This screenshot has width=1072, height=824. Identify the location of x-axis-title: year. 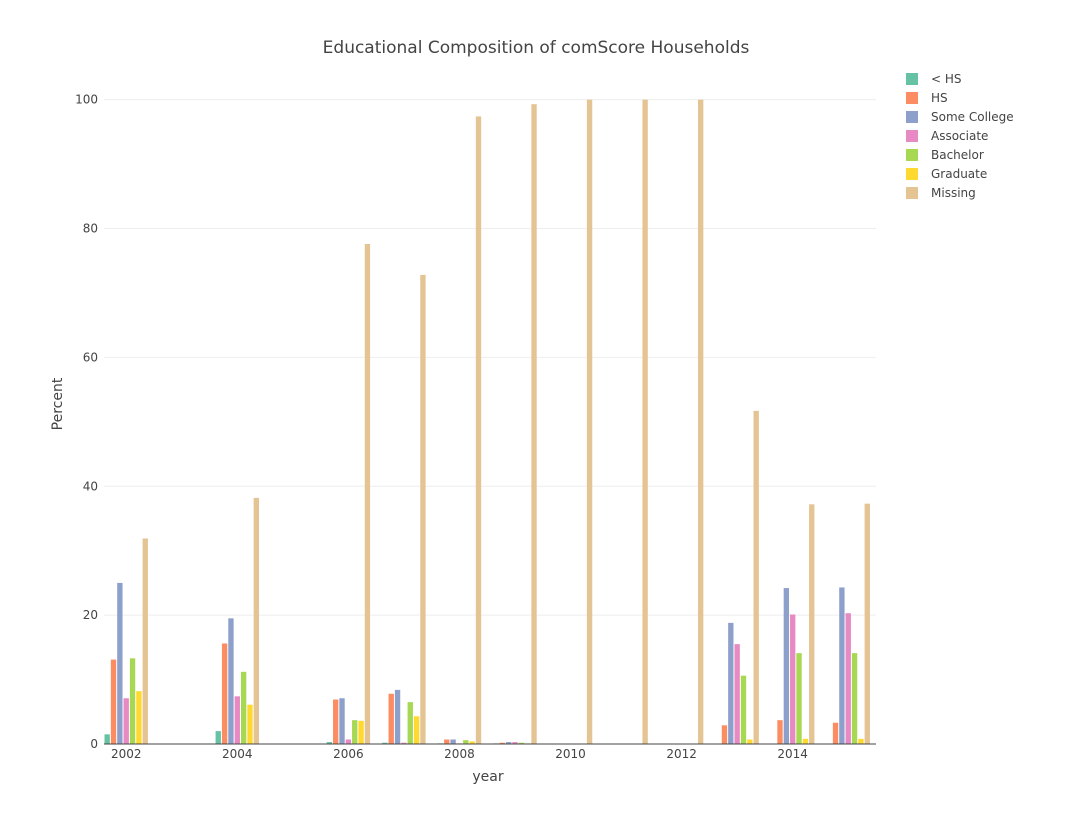
(487, 777).